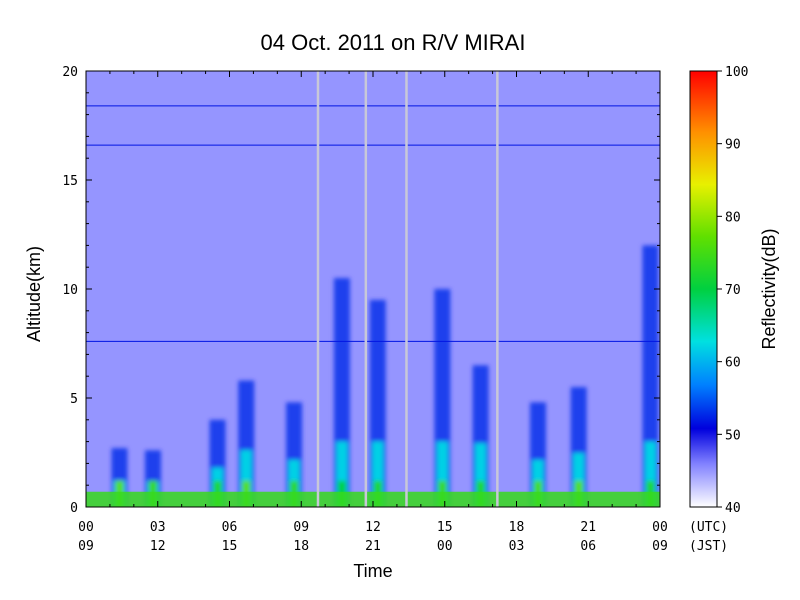 The width and height of the screenshot is (800, 600). Describe the element at coordinates (445, 527) in the screenshot. I see `x-tick-label-utc: 15` at that location.